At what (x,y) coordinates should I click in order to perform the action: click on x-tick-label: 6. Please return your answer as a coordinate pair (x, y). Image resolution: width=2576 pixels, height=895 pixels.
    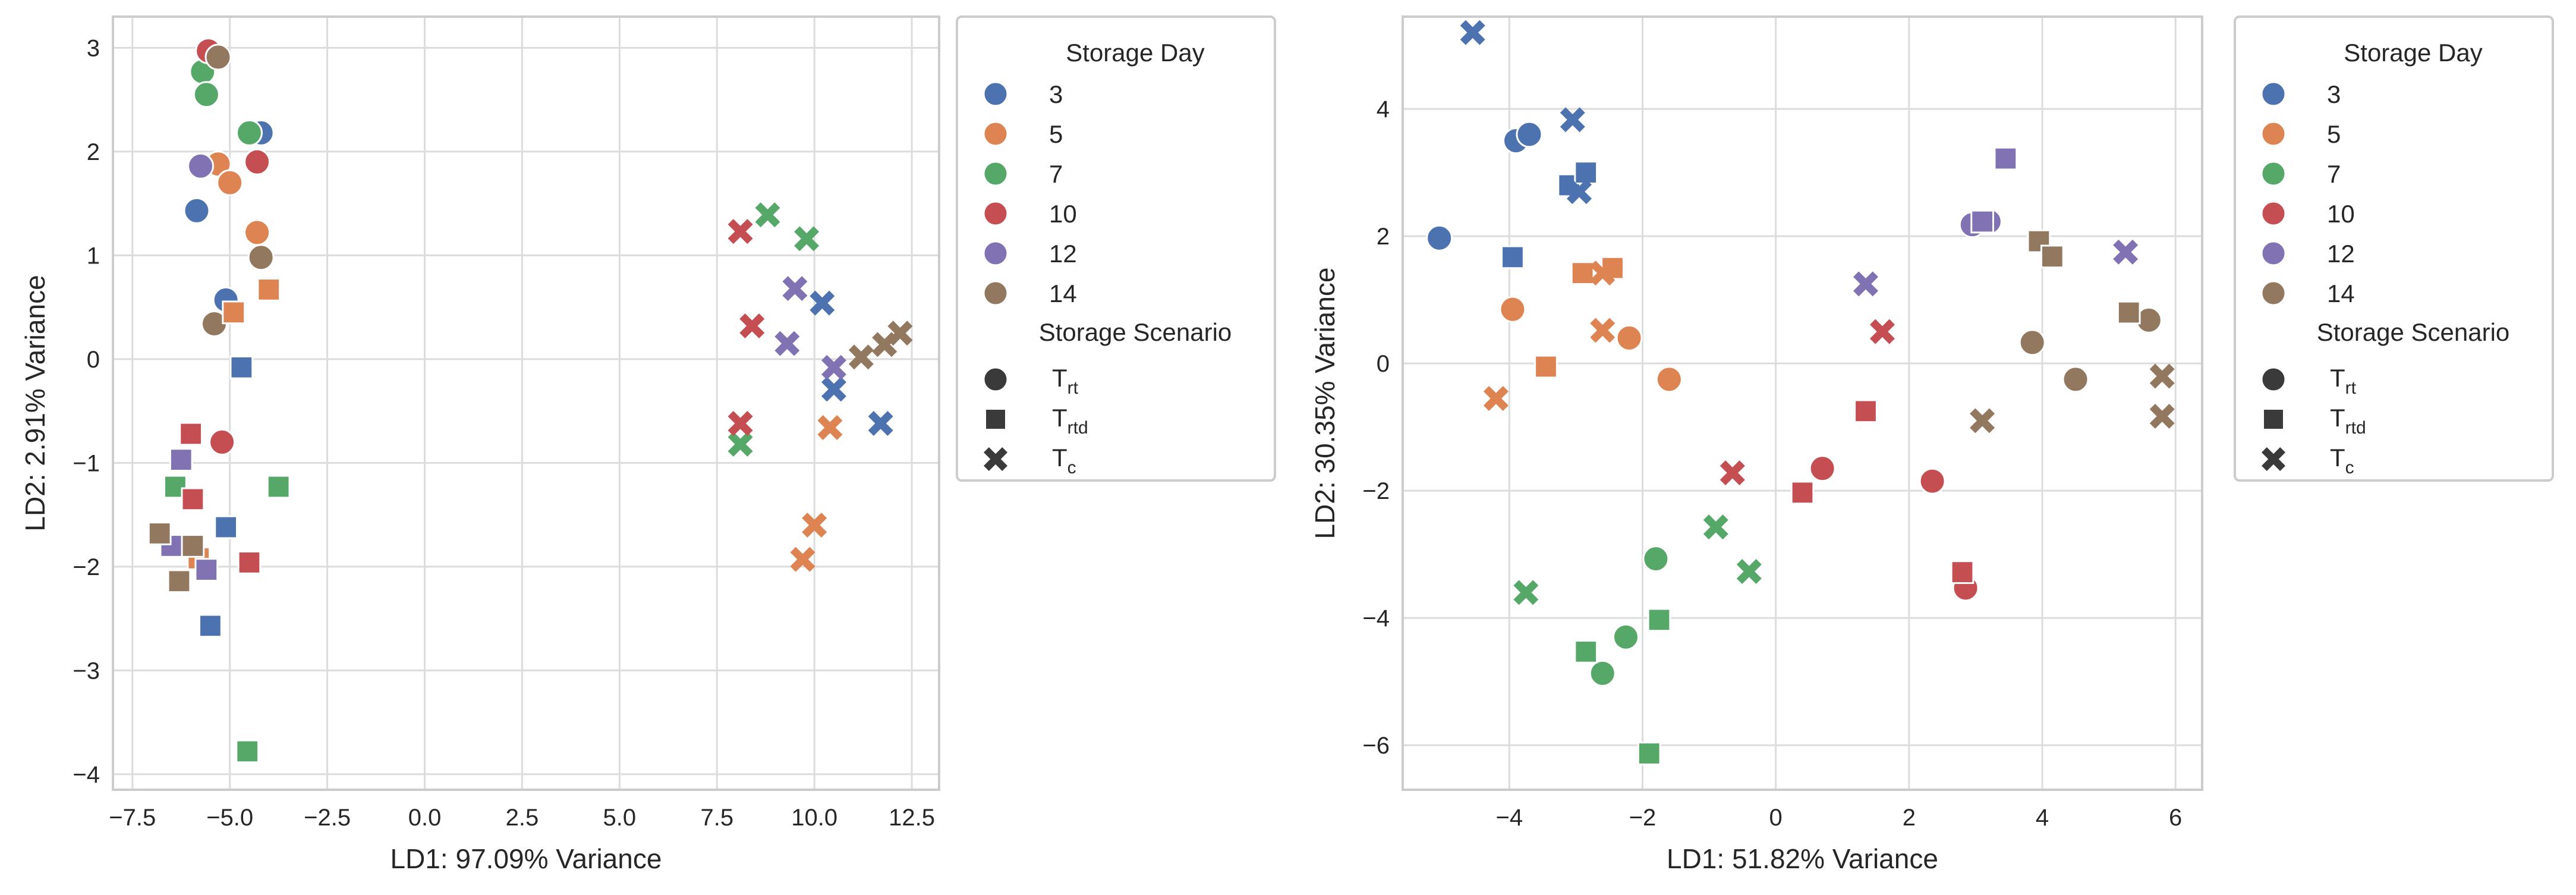
    Looking at the image, I should click on (2175, 818).